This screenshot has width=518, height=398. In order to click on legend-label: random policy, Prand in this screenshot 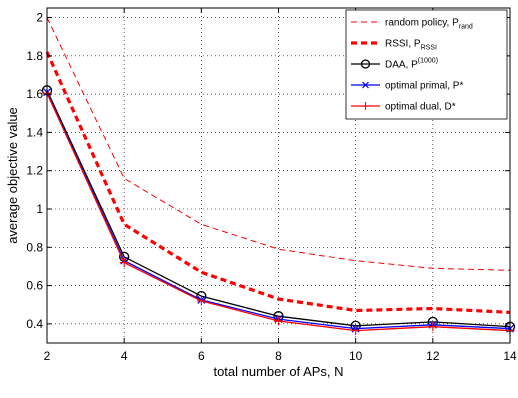, I will do `click(429, 24)`.